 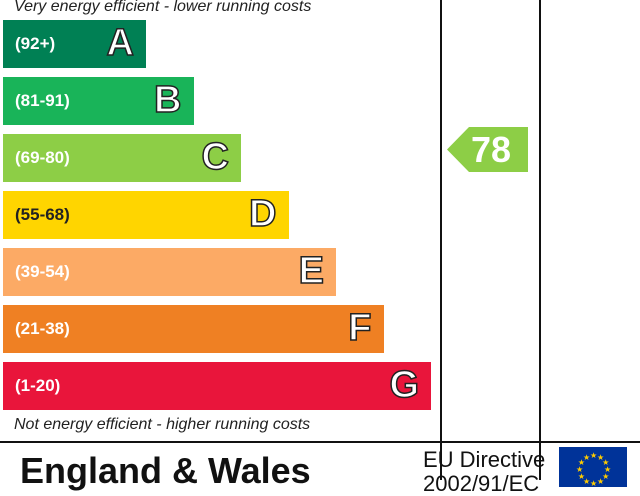 I want to click on band-b: (81-91) B, so click(x=98, y=101).